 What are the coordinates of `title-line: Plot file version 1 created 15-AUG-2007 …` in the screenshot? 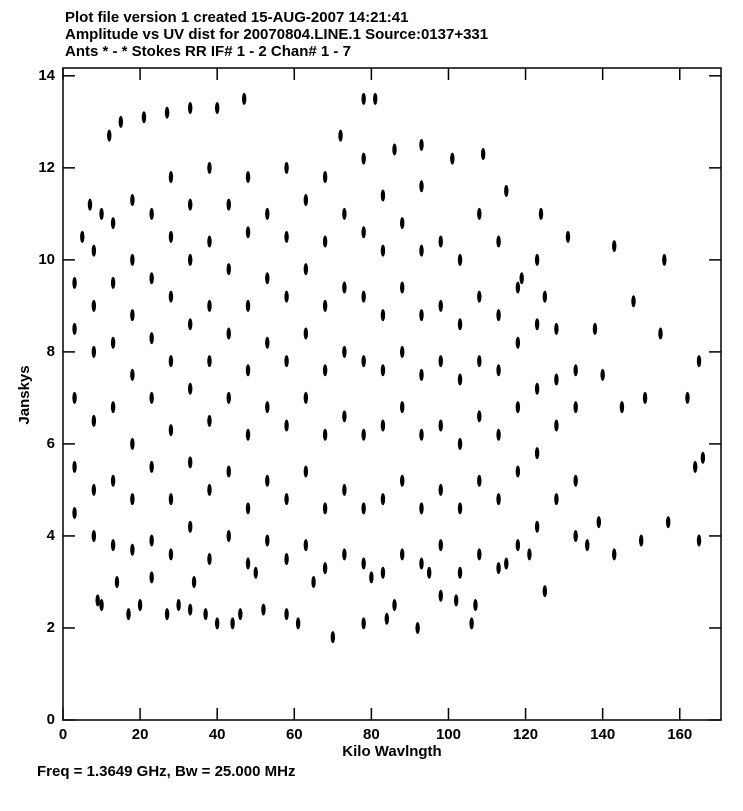 It's located at (237, 17).